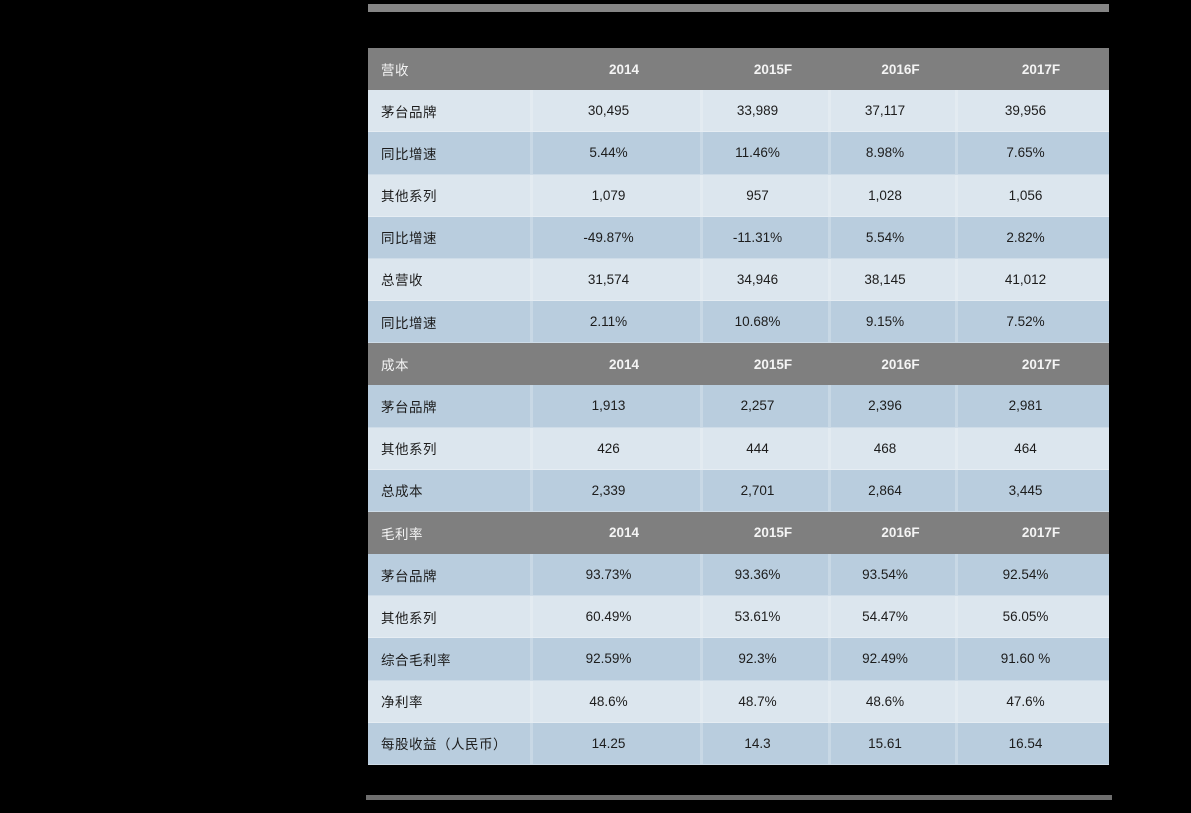 The image size is (1191, 813). Describe the element at coordinates (1032, 195) in the screenshot. I see `cell-value: 1,056` at that location.